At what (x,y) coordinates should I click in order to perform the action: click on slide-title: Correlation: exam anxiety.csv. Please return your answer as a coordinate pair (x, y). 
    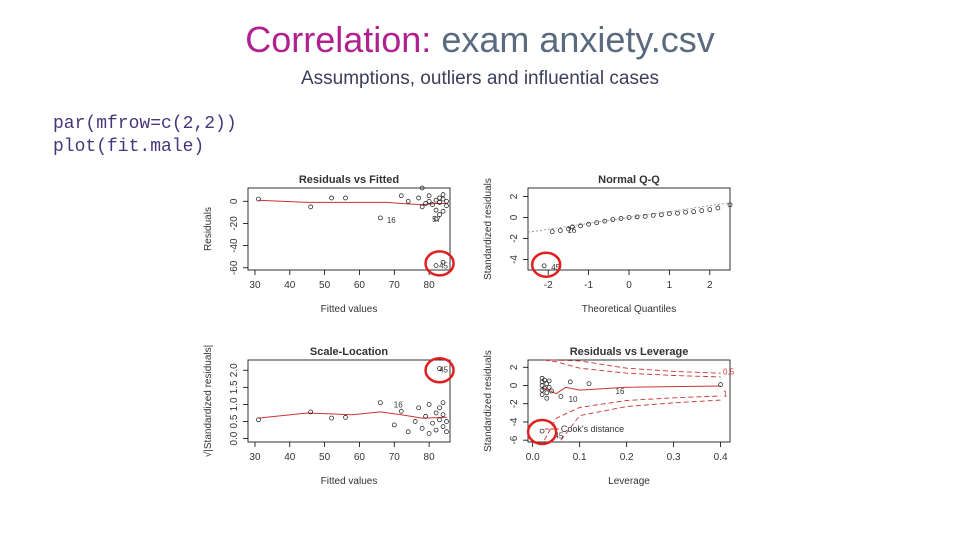
    Looking at the image, I should click on (480, 40).